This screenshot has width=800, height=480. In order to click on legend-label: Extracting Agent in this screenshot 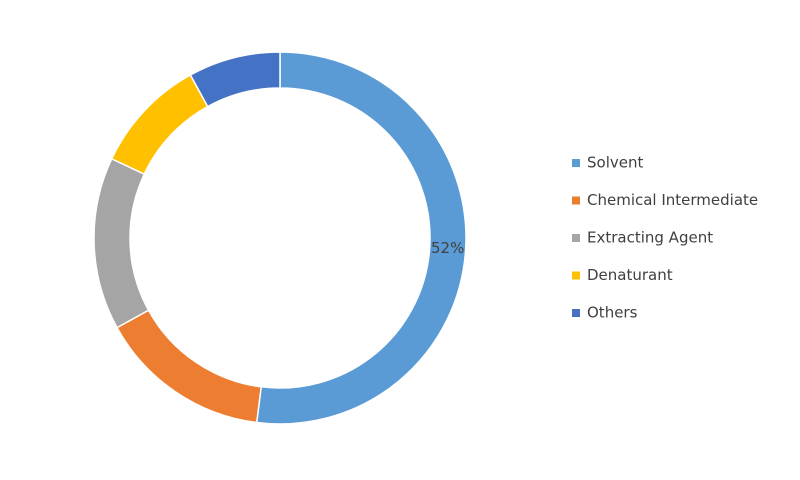, I will do `click(650, 238)`.